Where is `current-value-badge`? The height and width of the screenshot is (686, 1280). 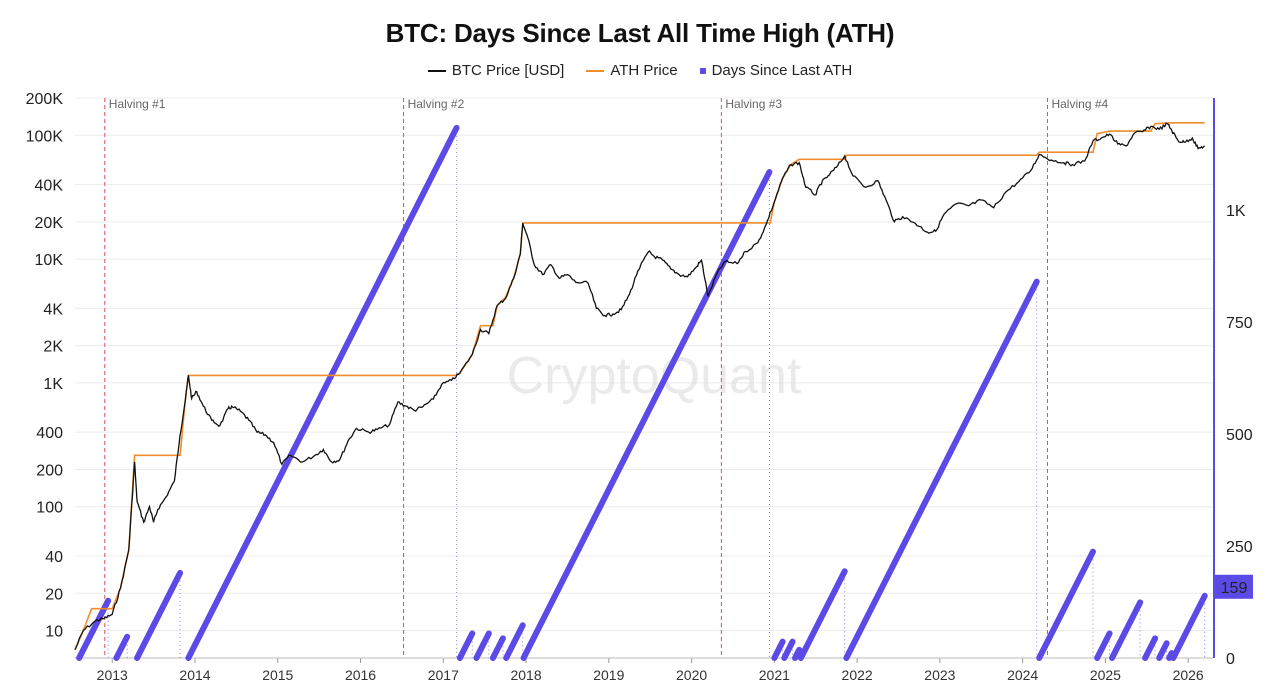 current-value-badge is located at coordinates (1234, 586).